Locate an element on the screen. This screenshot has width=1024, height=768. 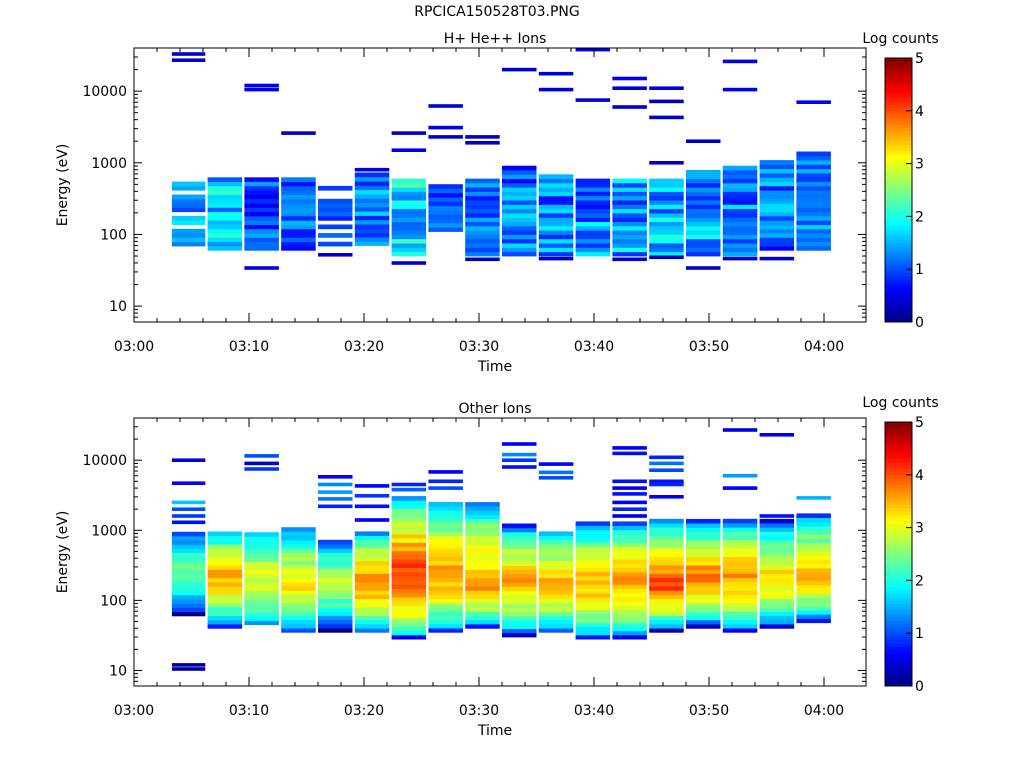
colorbar-tick-label: 4 is located at coordinates (919, 476).